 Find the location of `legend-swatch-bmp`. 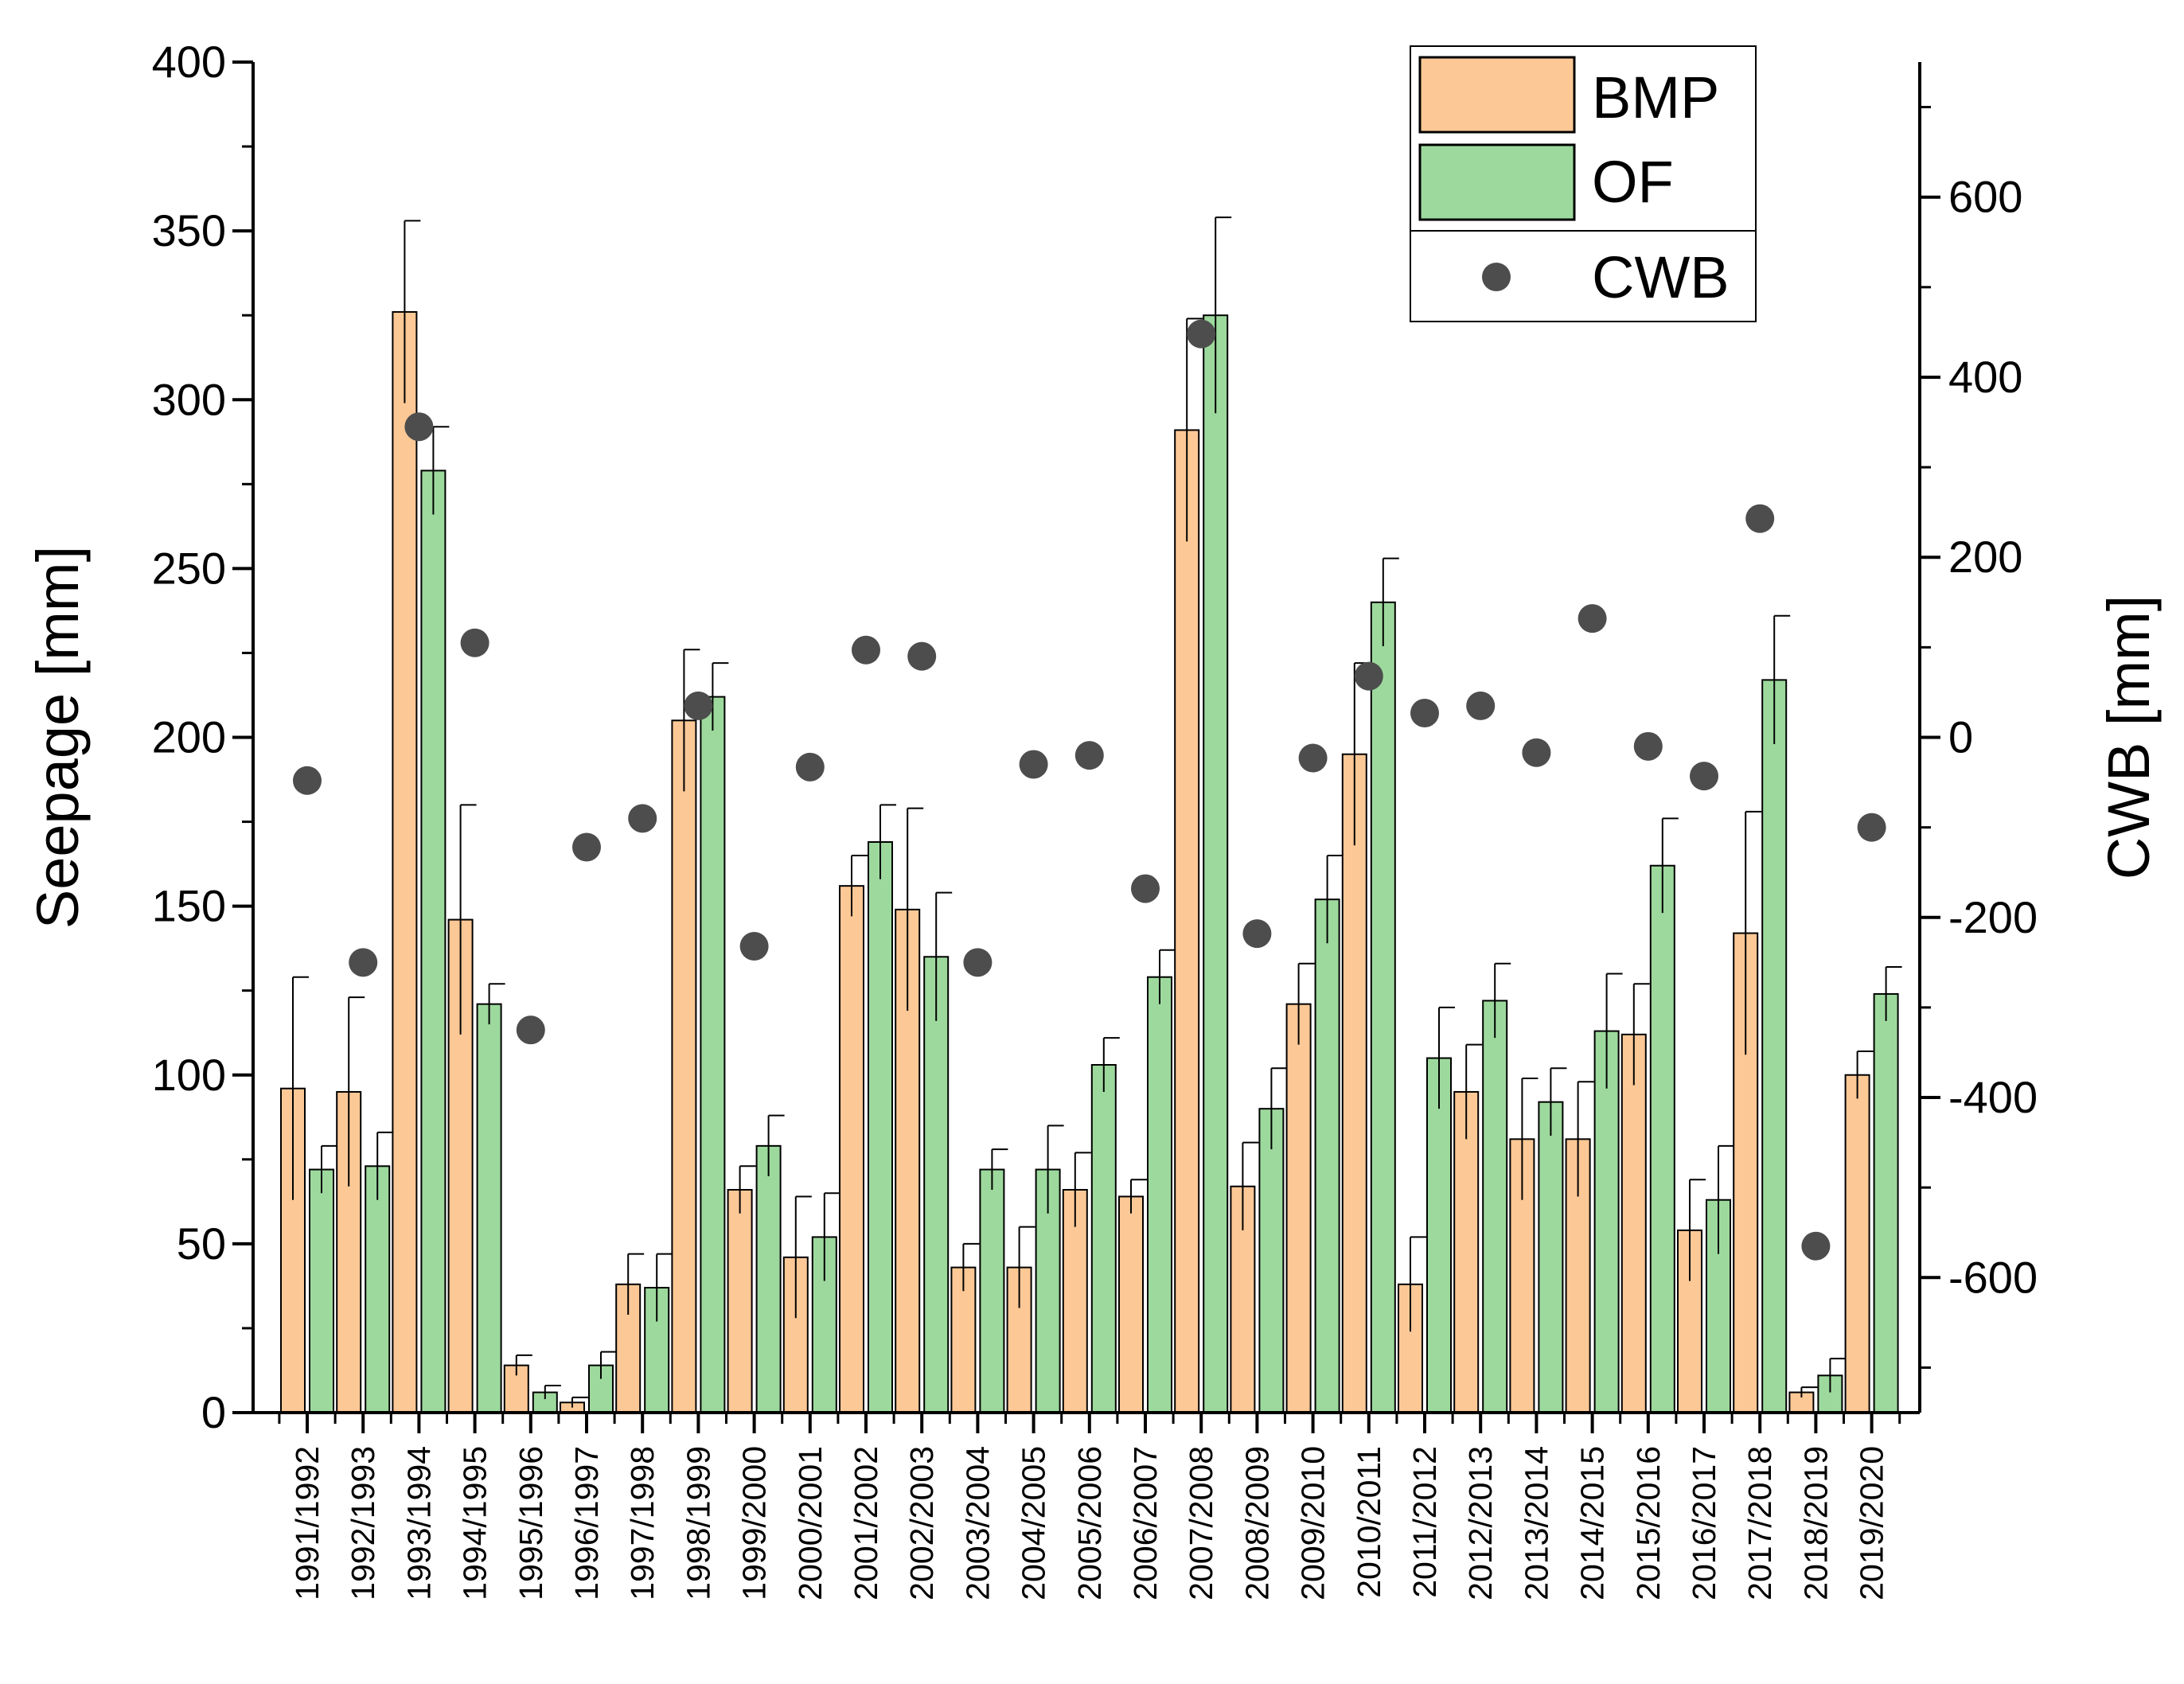

legend-swatch-bmp is located at coordinates (1497, 95).